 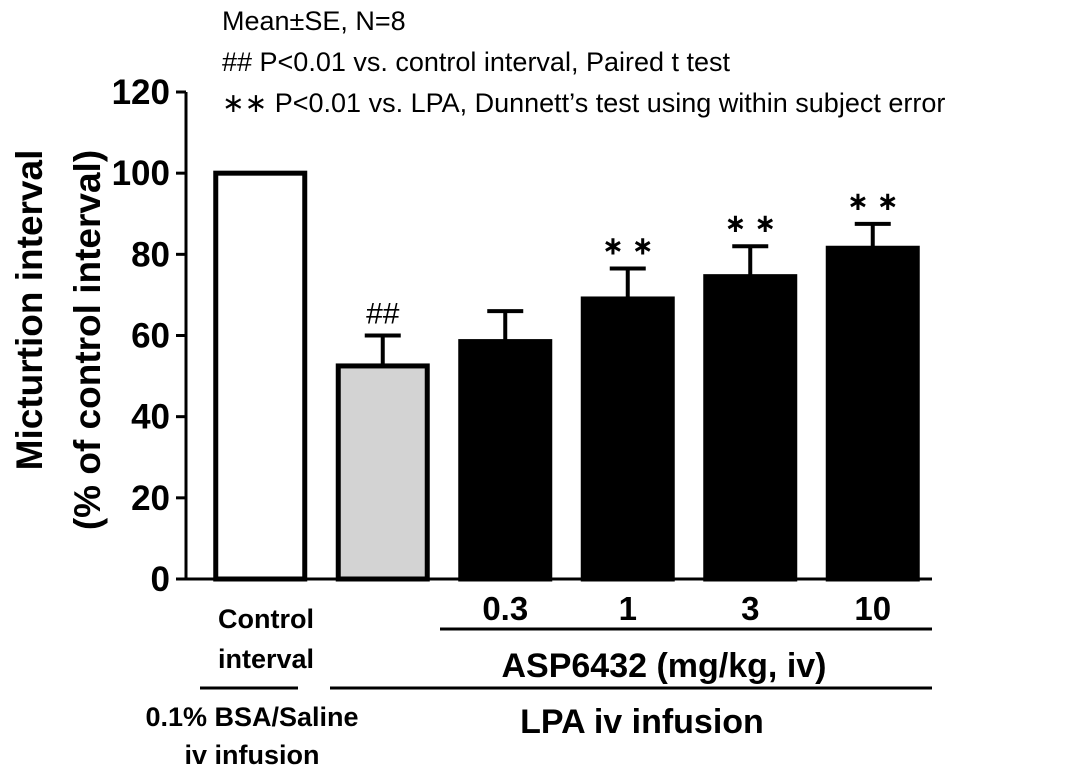 I want to click on y-tick-label: 40, so click(x=150, y=417).